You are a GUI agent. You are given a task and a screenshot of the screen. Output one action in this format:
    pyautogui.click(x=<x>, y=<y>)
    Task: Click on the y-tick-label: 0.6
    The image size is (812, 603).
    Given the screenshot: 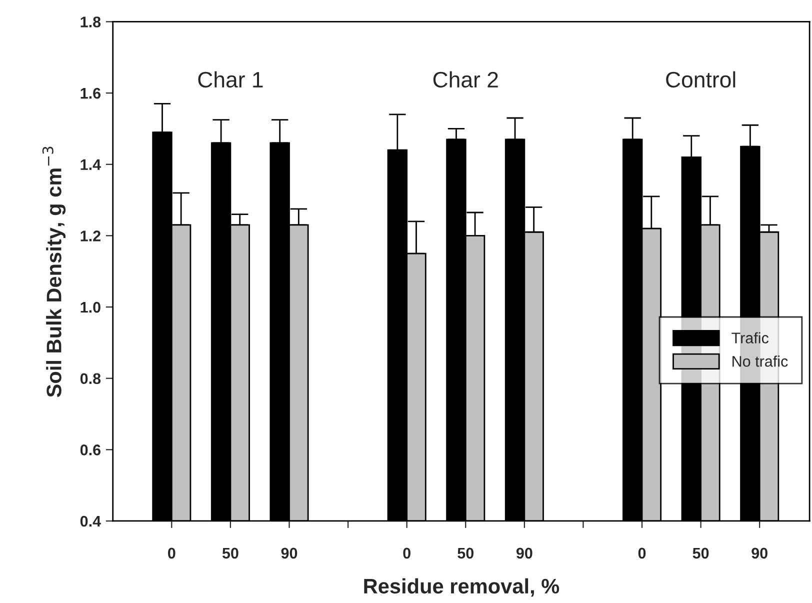 What is the action you would take?
    pyautogui.click(x=90, y=450)
    